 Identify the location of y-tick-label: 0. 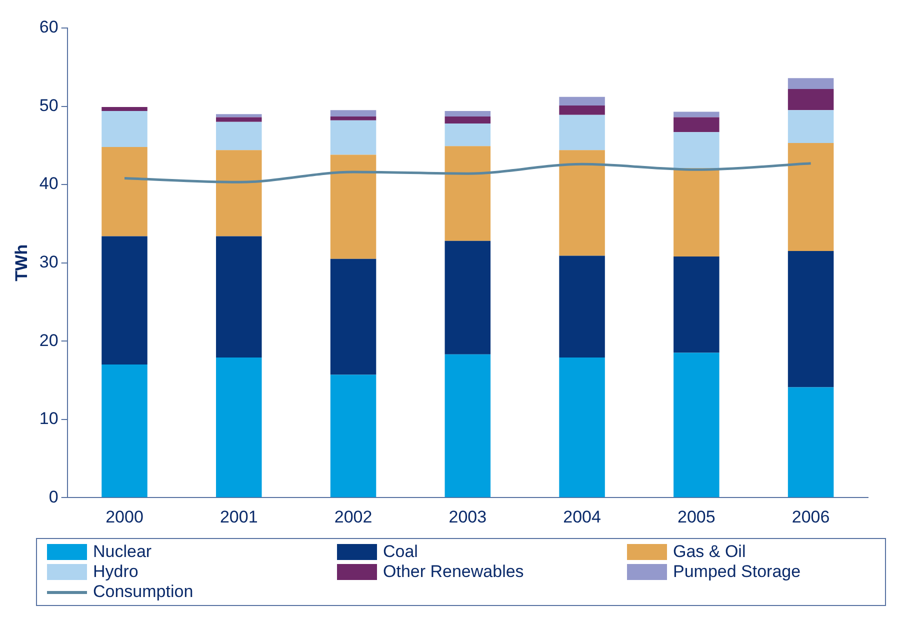
(53, 496).